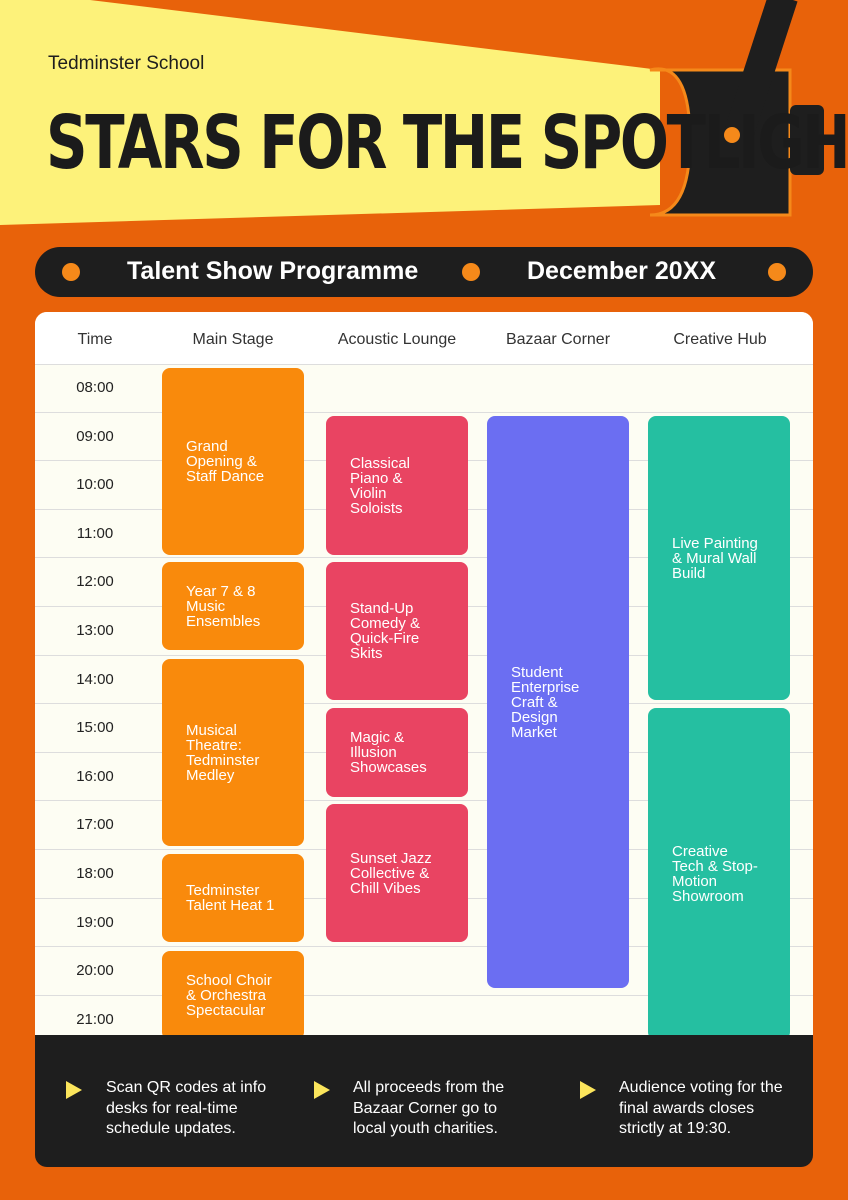  I want to click on time-label: 21:00, so click(95, 1019).